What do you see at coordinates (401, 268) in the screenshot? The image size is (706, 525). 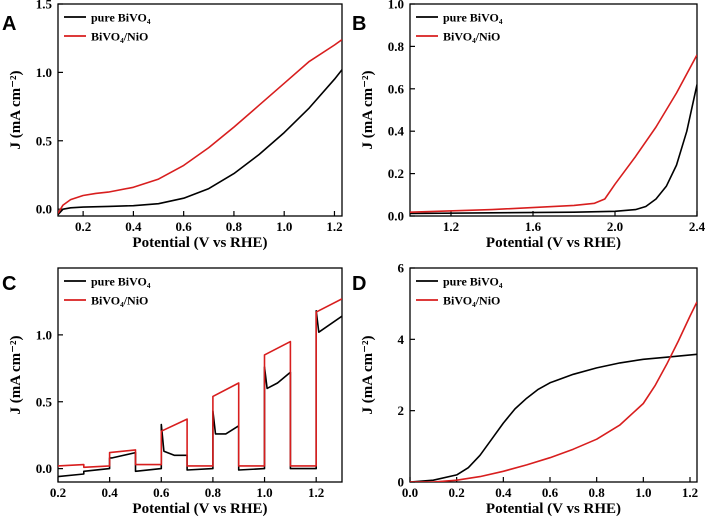 I see `y-tick-label: 6` at bounding box center [401, 268].